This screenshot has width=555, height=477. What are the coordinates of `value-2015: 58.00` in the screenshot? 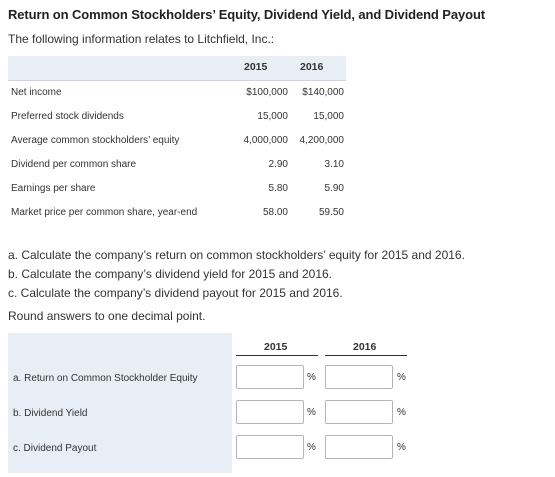 It's located at (275, 212).